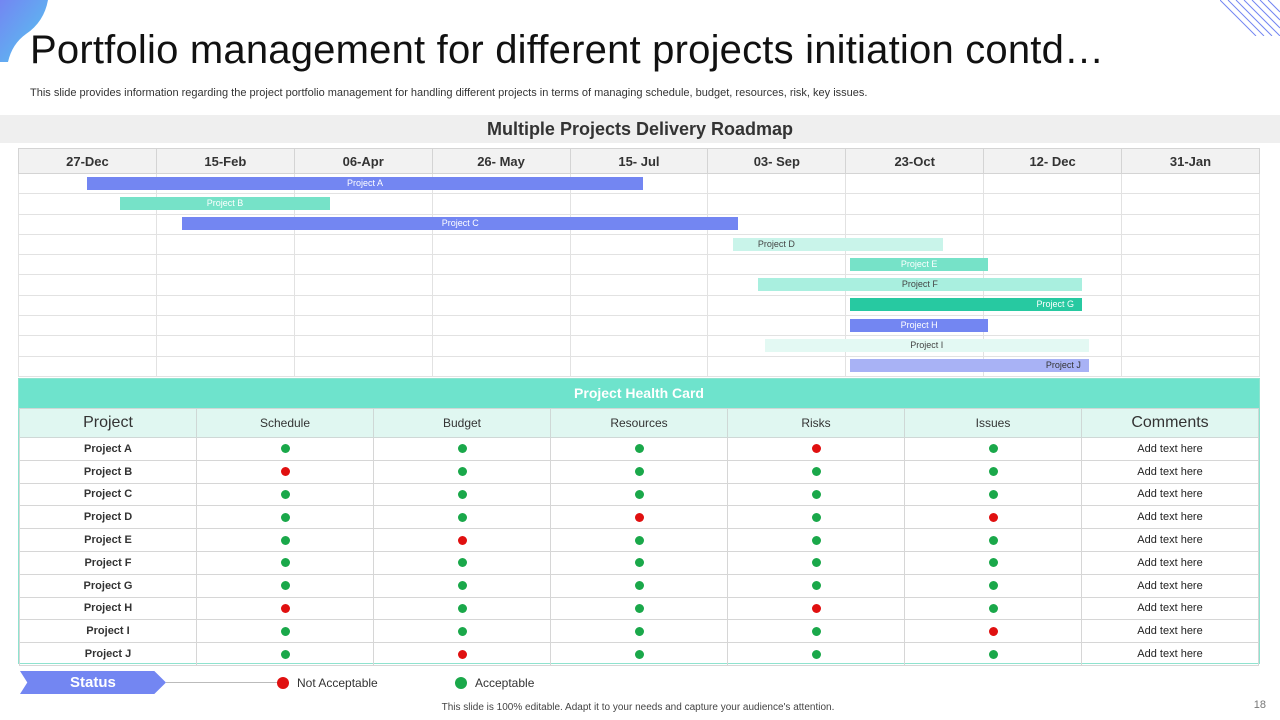  What do you see at coordinates (87, 161) in the screenshot?
I see `roadmap-date-col: 27-Dec` at bounding box center [87, 161].